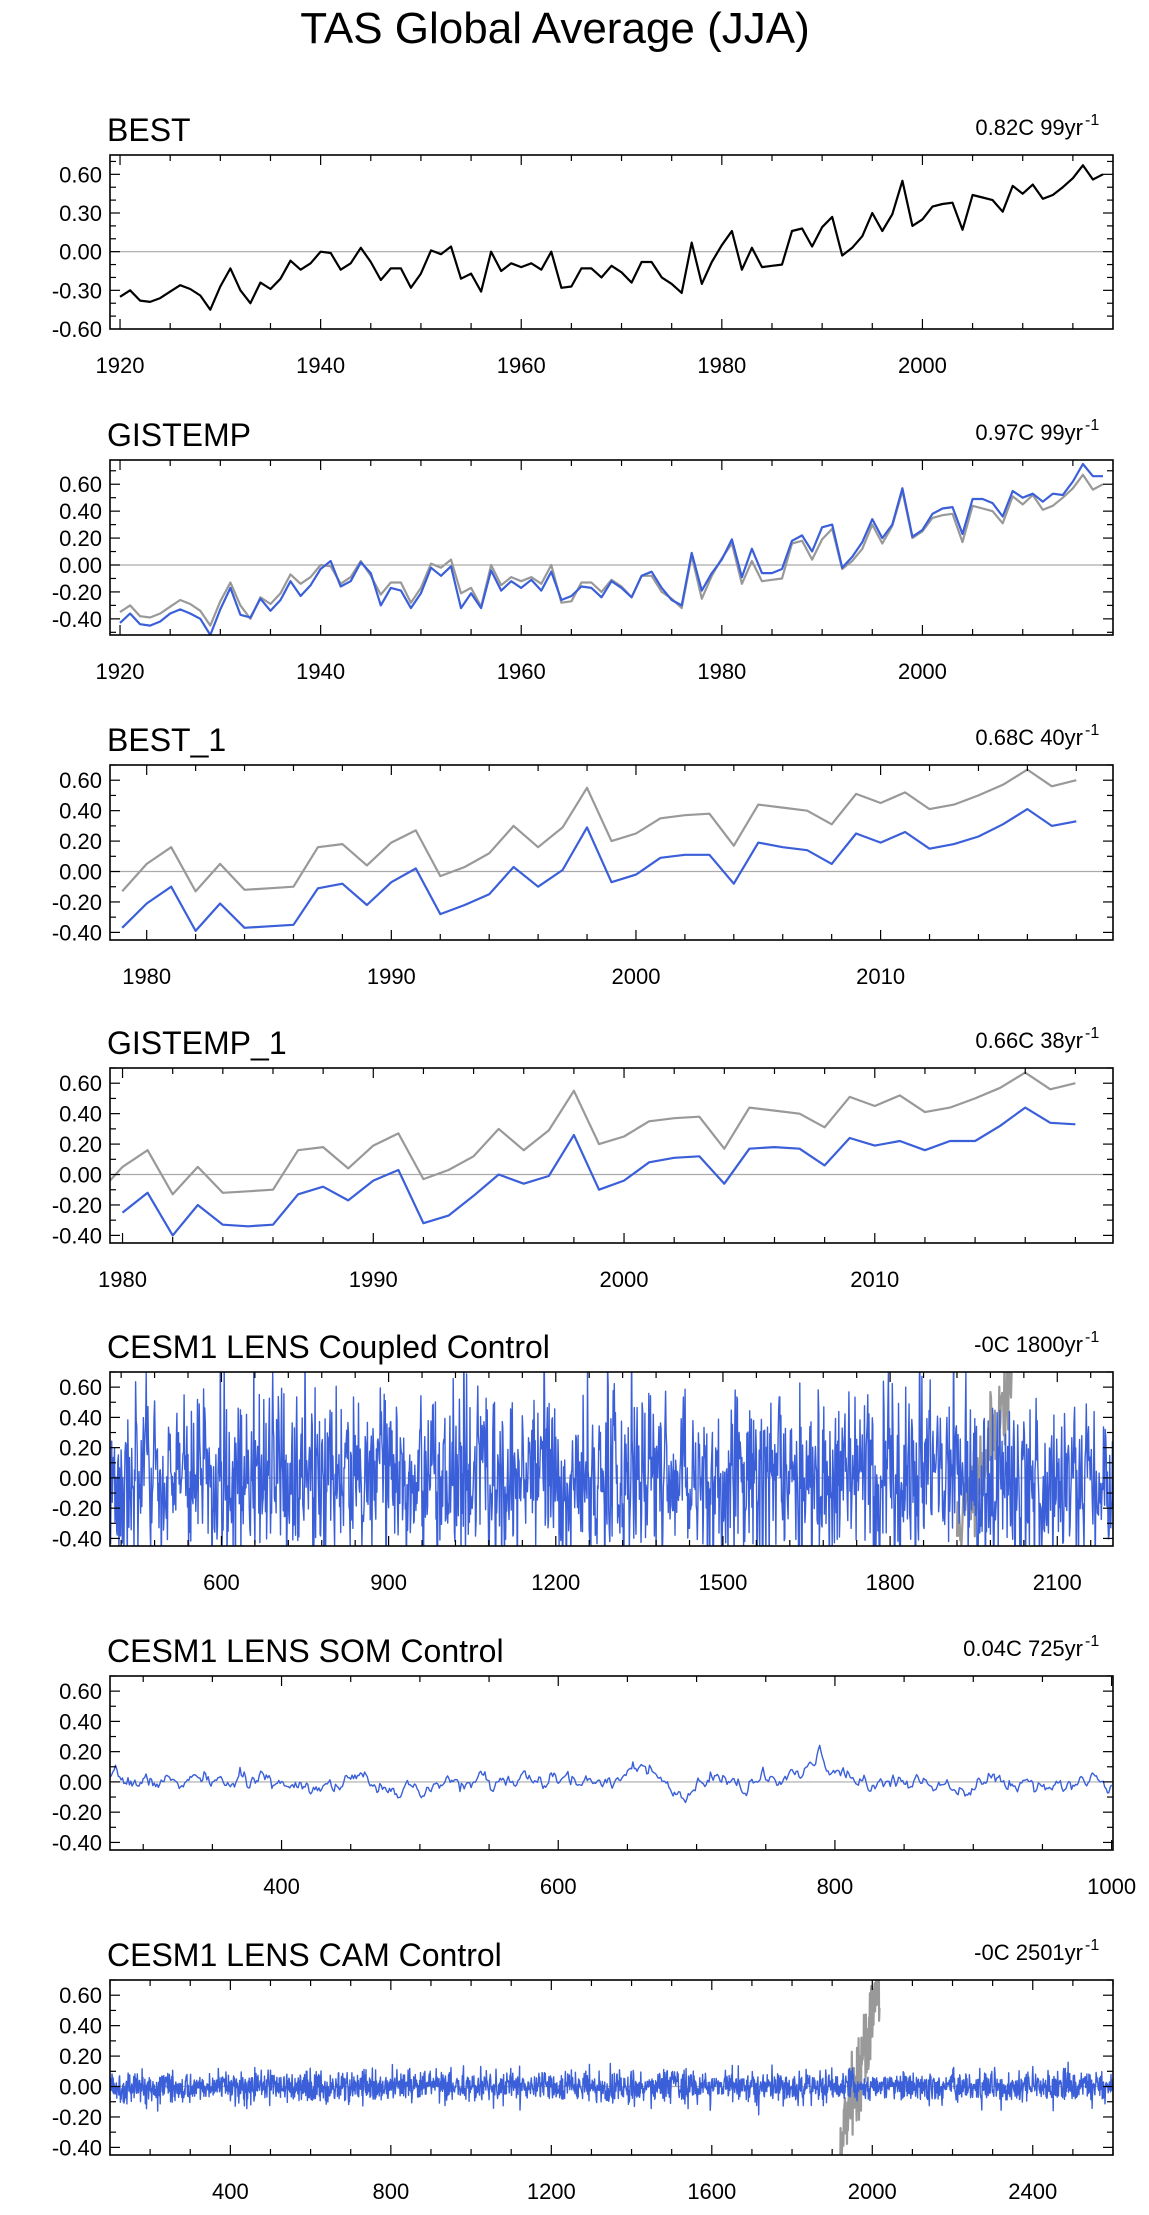 The width and height of the screenshot is (1149, 2215). What do you see at coordinates (554, 28) in the screenshot?
I see `figure-title: TAS Global Average (JJA)` at bounding box center [554, 28].